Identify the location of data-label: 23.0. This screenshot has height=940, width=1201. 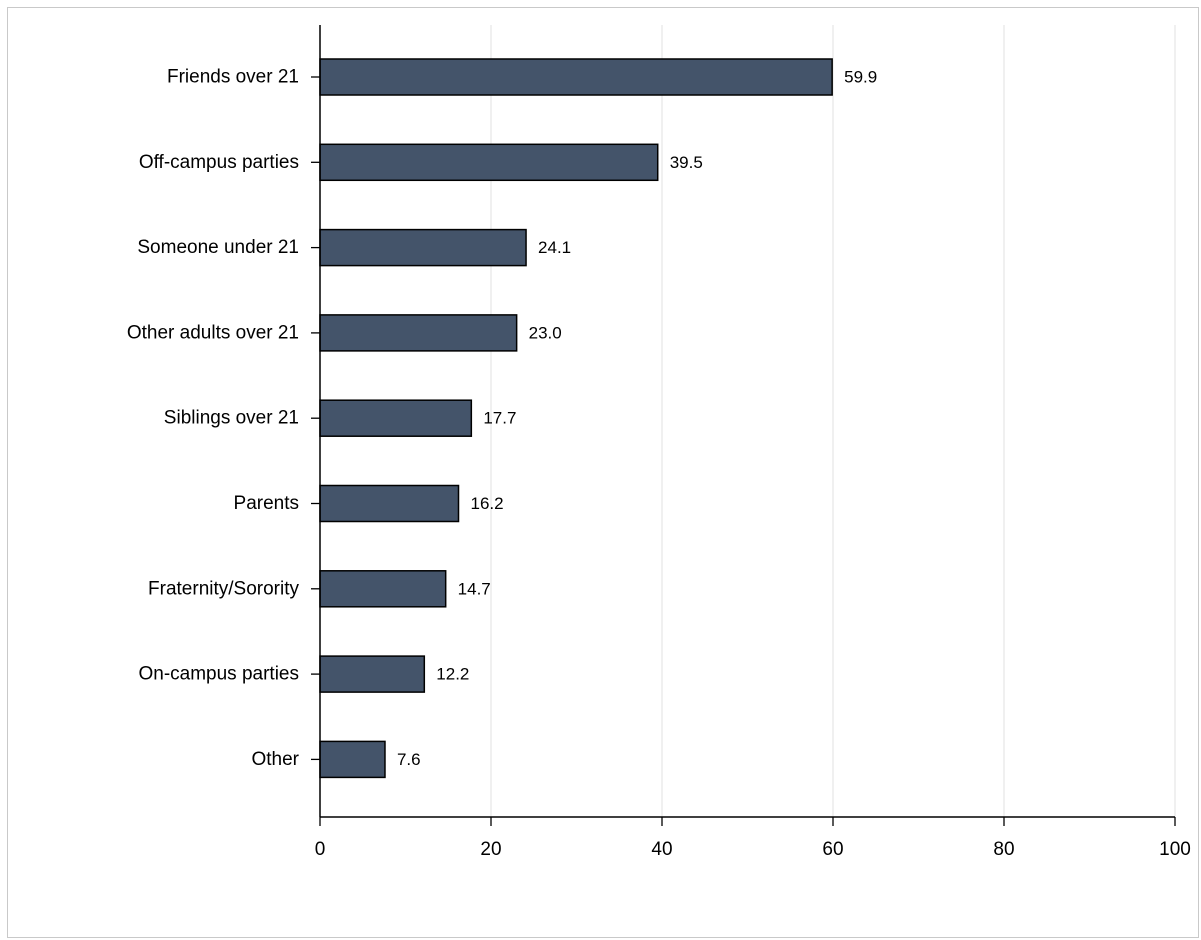
(545, 332).